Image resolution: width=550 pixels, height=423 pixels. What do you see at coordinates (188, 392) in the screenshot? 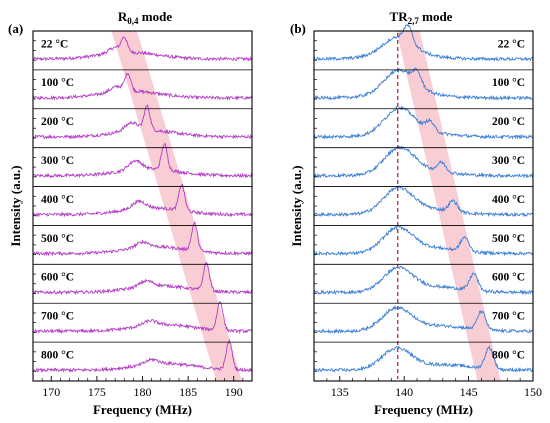
I see `x-tick-label: 185` at bounding box center [188, 392].